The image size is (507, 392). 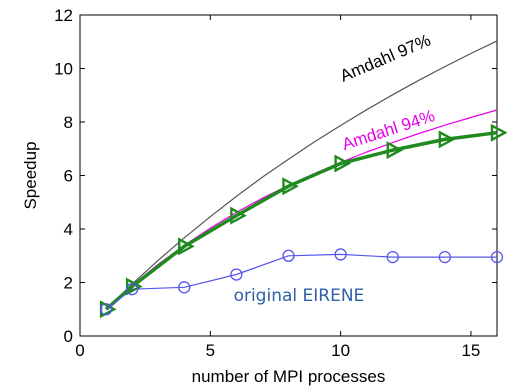 What do you see at coordinates (210, 350) in the screenshot?
I see `x-tick-label: 5` at bounding box center [210, 350].